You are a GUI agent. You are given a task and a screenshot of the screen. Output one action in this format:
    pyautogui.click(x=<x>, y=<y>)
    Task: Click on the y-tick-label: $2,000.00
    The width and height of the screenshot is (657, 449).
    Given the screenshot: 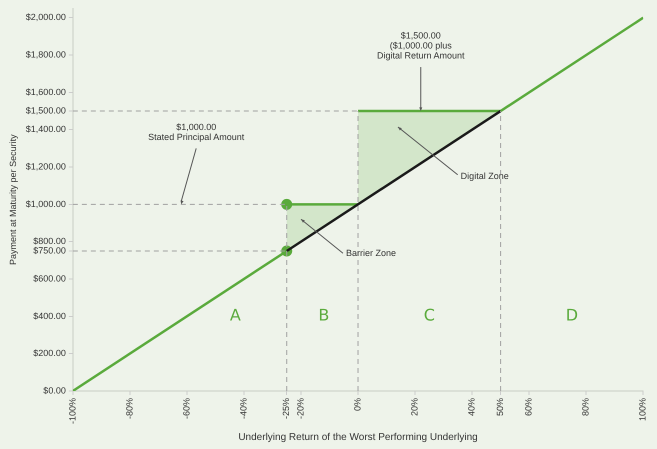 What is the action you would take?
    pyautogui.click(x=46, y=17)
    